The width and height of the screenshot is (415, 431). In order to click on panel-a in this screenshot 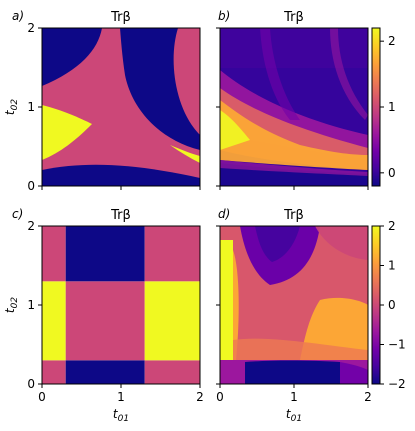, I will do `click(121, 107)`.